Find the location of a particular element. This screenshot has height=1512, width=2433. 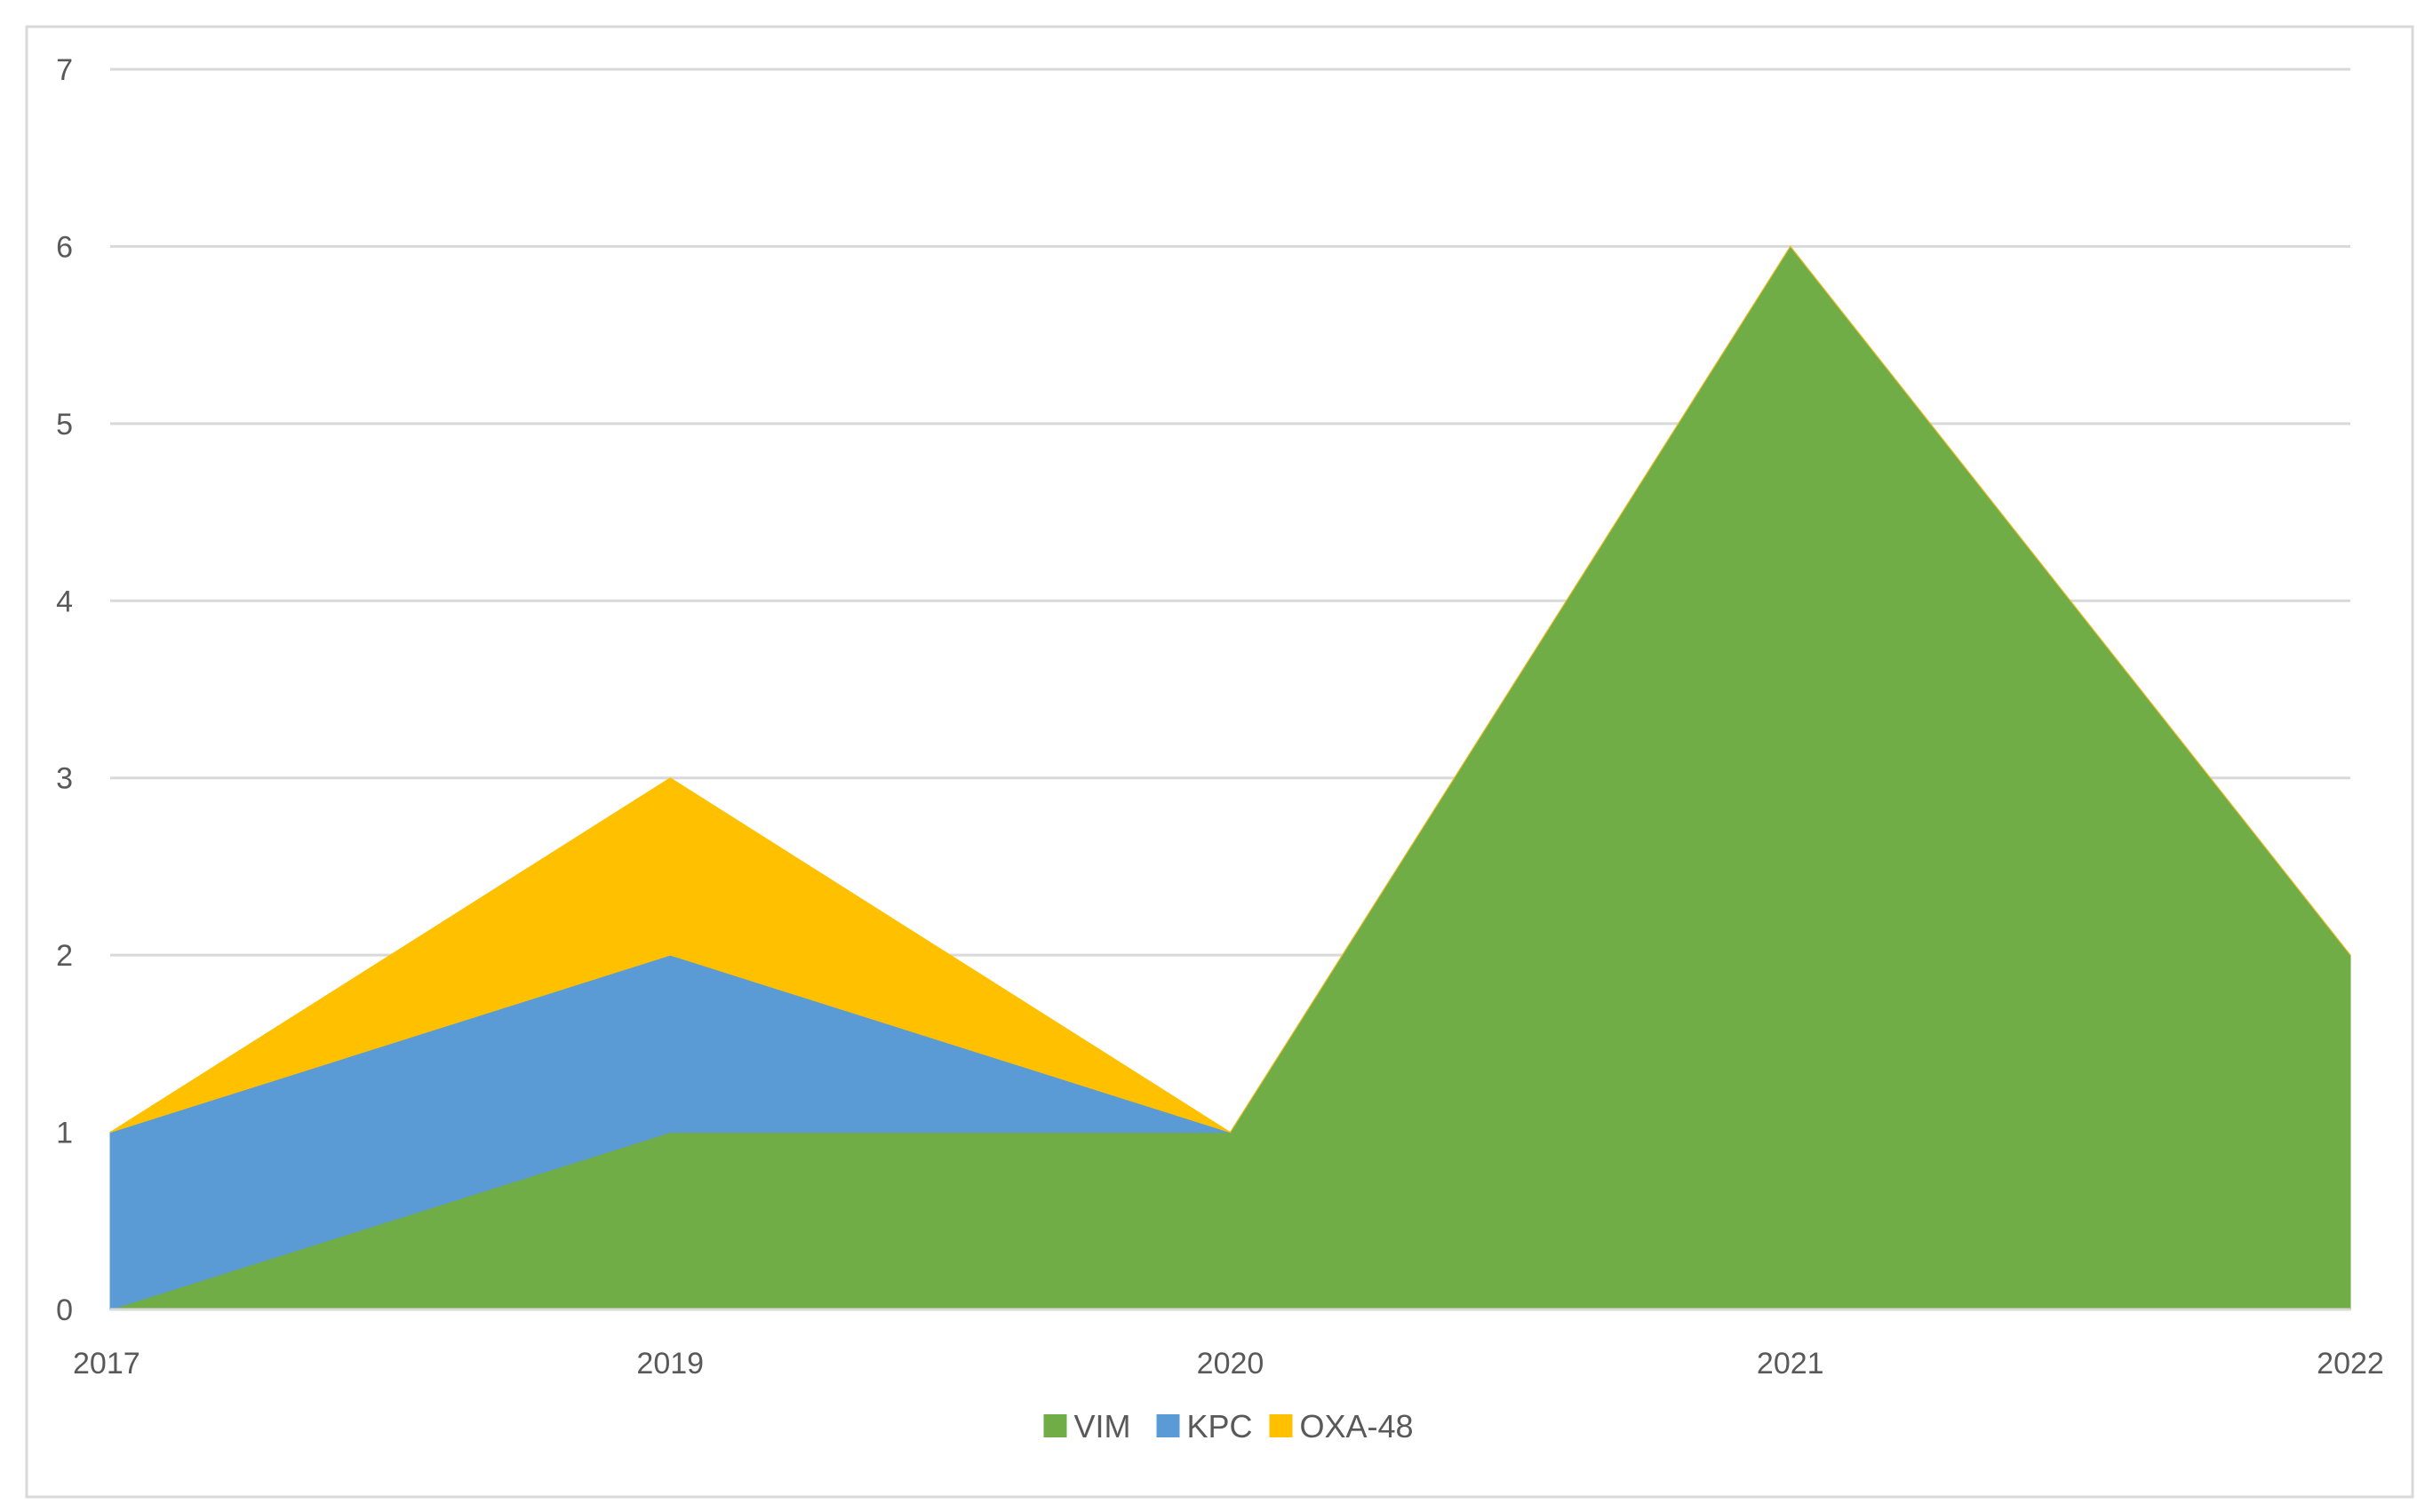

y-tick-label-2: 2 is located at coordinates (64, 956).